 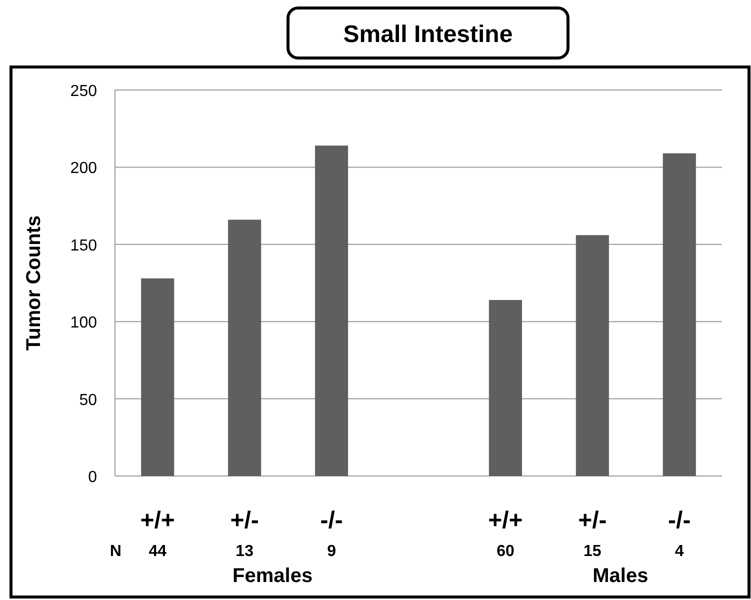 I want to click on text: 9, so click(x=331, y=551).